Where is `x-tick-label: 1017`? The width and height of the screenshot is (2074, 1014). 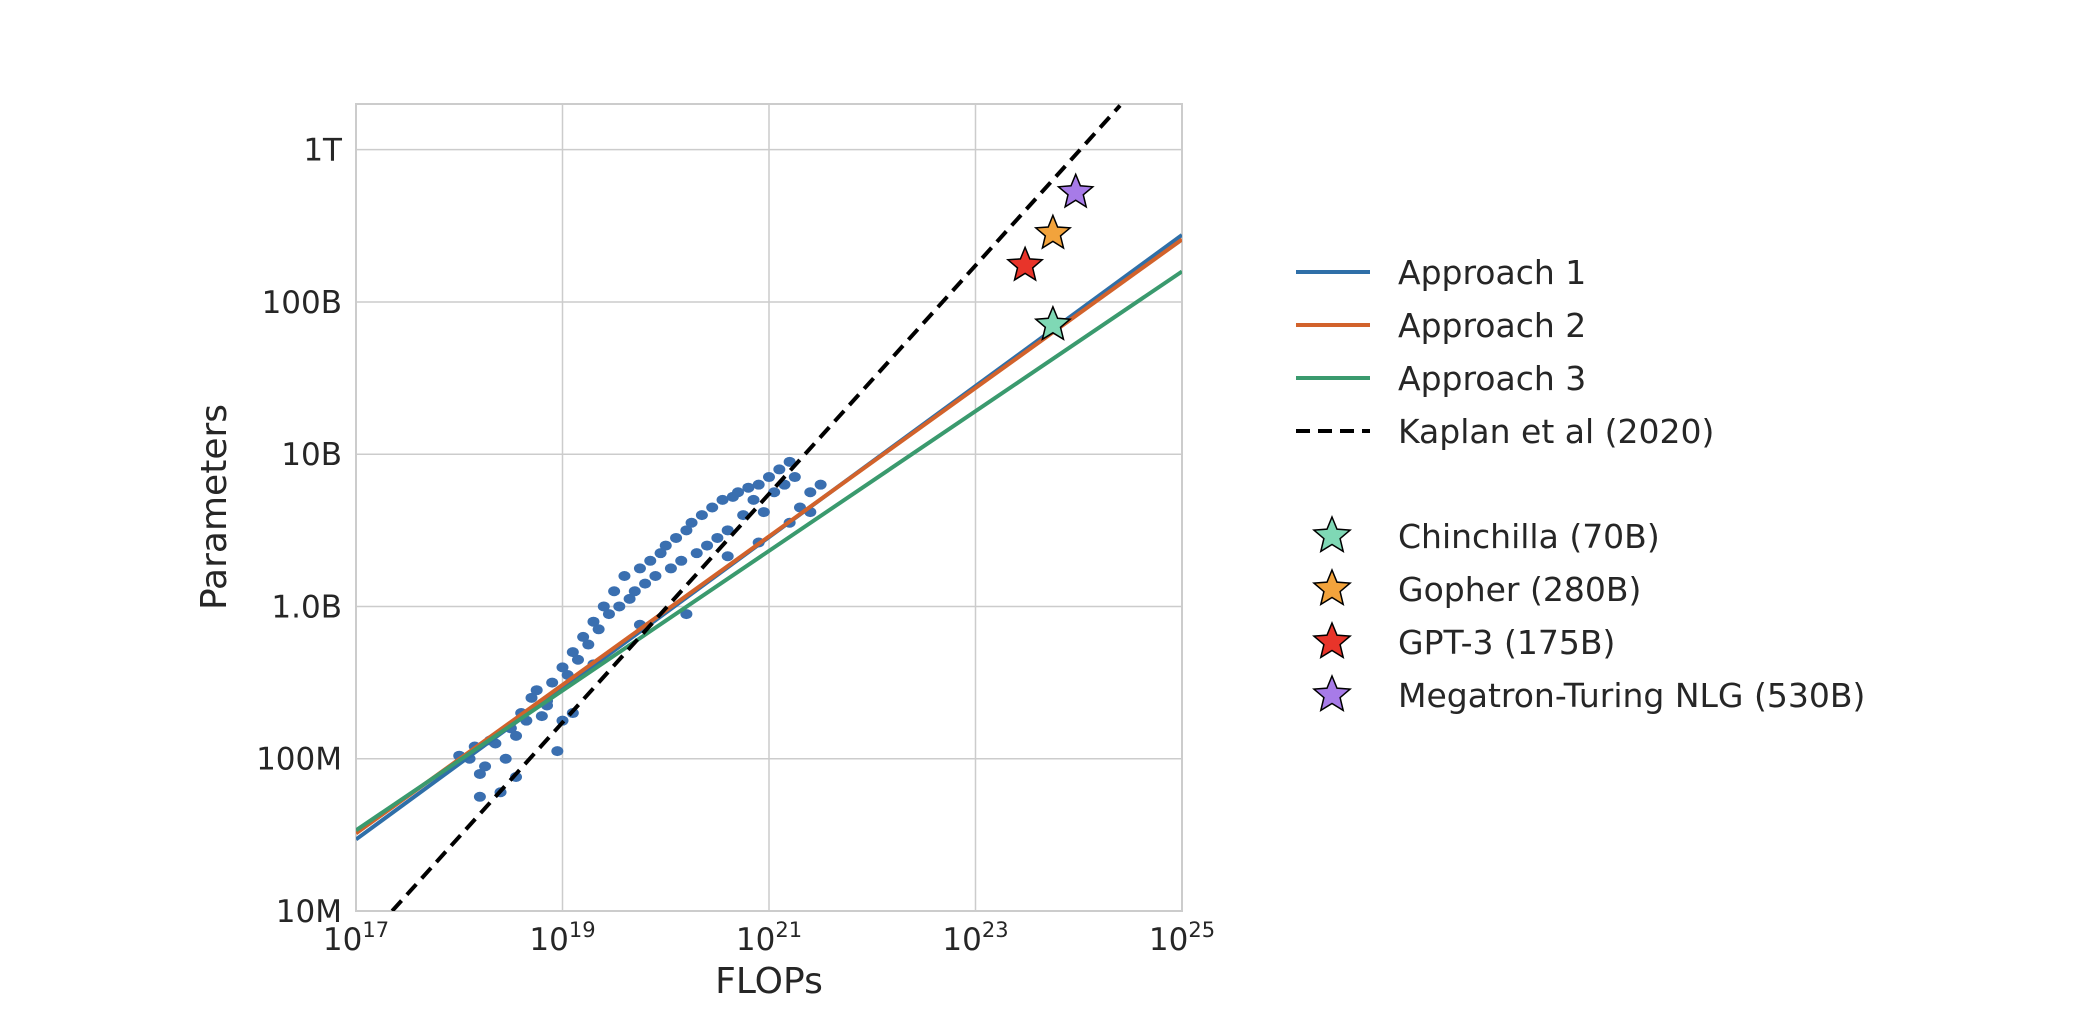
x-tick-label: 1017 is located at coordinates (356, 938).